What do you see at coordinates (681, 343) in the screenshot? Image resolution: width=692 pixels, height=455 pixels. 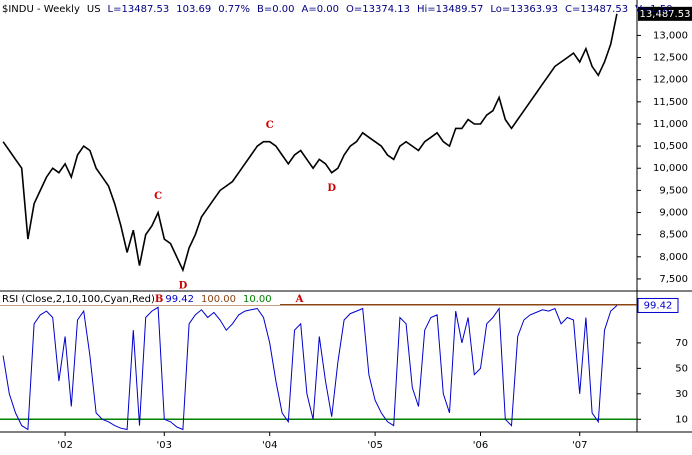 I see `y-tick-label: 70` at bounding box center [681, 343].